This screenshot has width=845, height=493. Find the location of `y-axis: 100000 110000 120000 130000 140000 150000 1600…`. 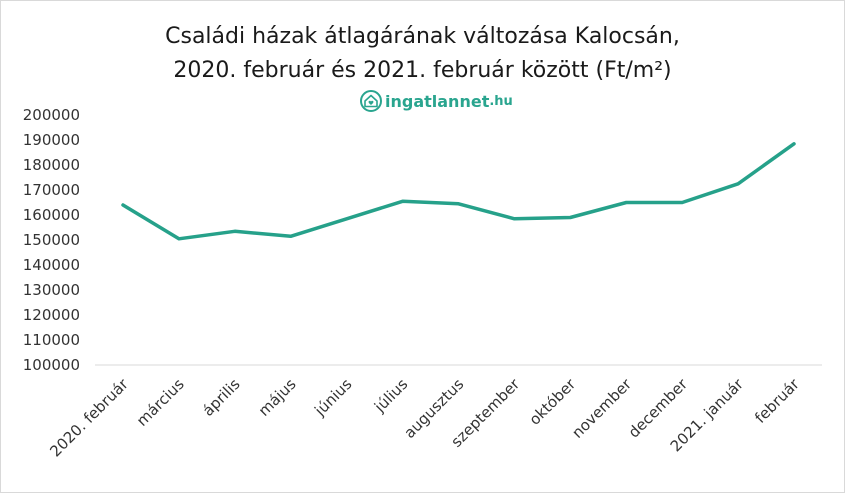

y-axis: 100000 110000 120000 130000 140000 150000 1600… is located at coordinates (51, 240).